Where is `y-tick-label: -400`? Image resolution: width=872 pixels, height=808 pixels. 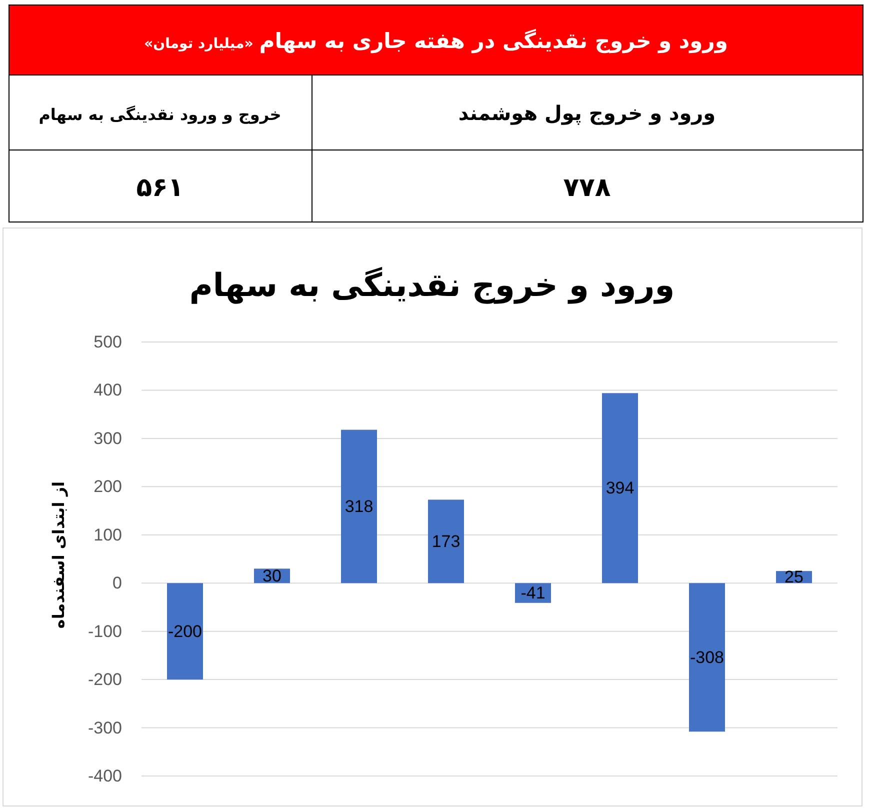
y-tick-label: -400 is located at coordinates (105, 776).